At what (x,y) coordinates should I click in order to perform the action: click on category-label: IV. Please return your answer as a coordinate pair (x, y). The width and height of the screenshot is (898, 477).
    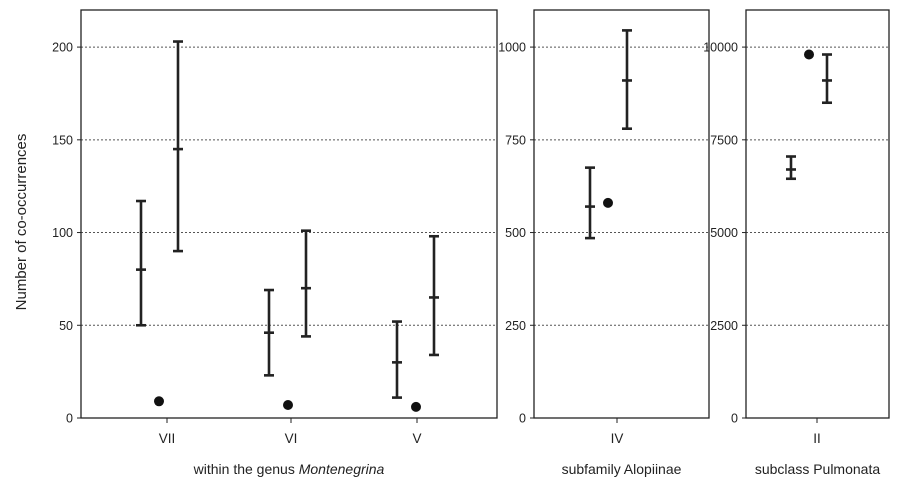
    Looking at the image, I should click on (617, 438).